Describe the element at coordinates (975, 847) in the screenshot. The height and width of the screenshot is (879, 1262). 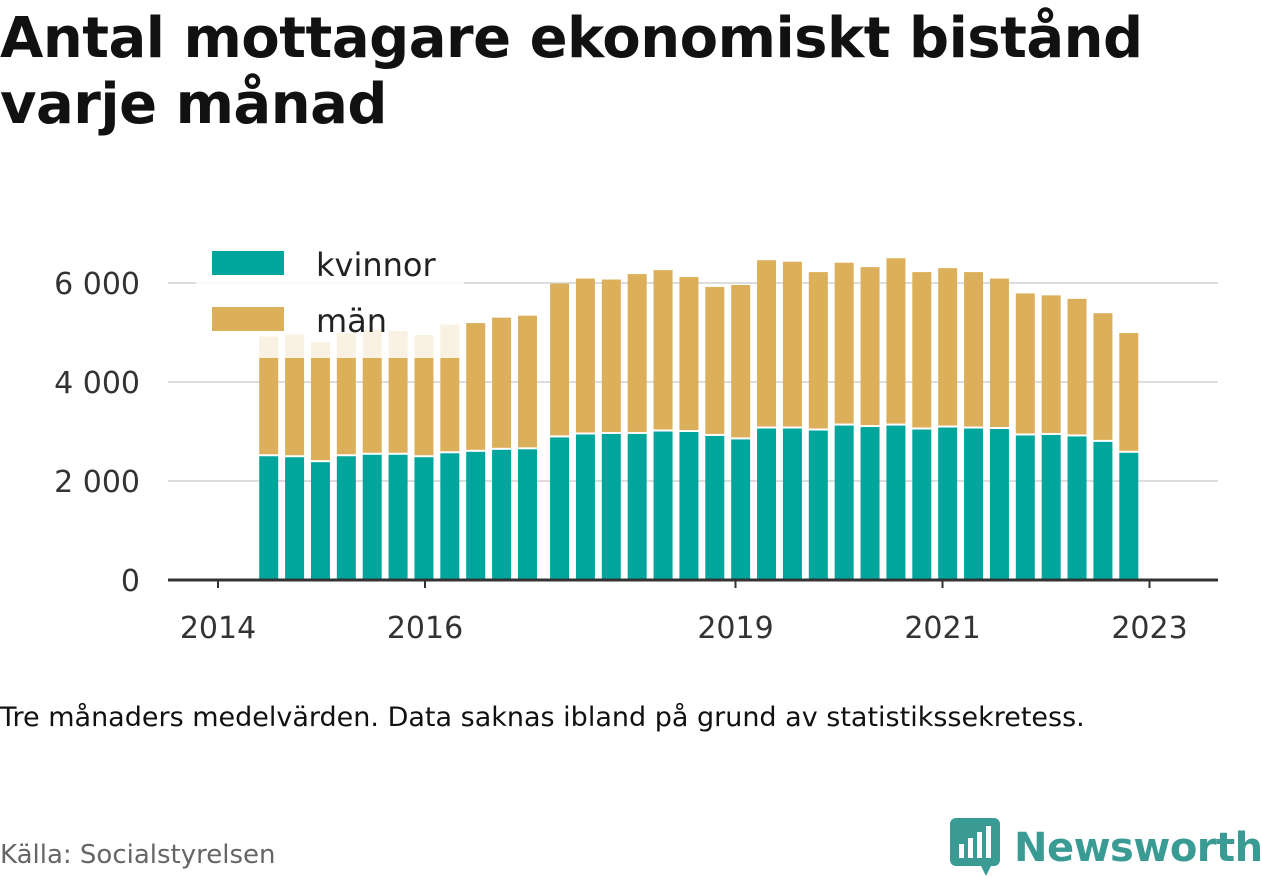
I see `newsworthy-logo-icon` at that location.